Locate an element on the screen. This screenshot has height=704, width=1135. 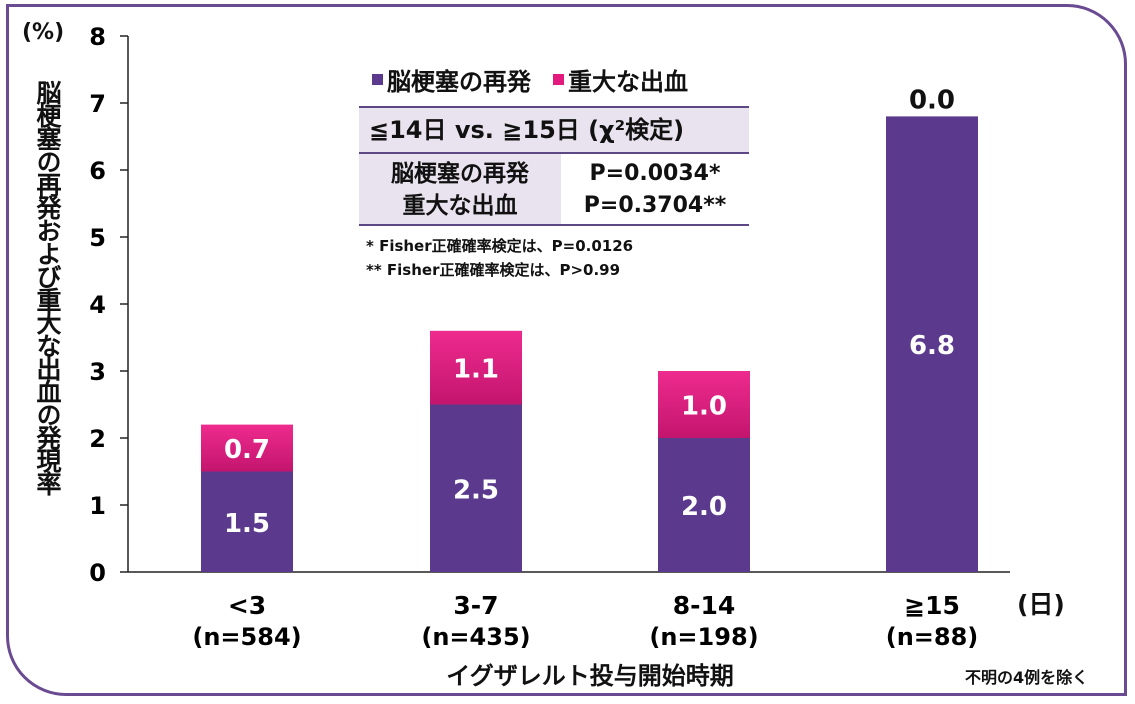
data-label-bleeding: 0.7 is located at coordinates (247, 450).